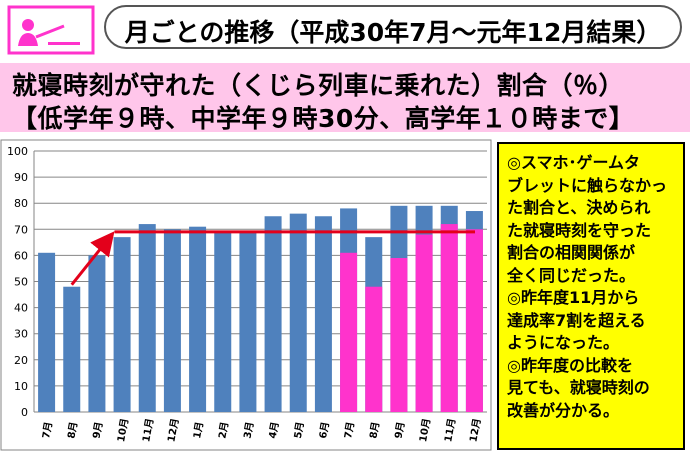 The width and height of the screenshot is (690, 456). Describe the element at coordinates (198, 430) in the screenshot. I see `x-tick-label: 1月` at that location.